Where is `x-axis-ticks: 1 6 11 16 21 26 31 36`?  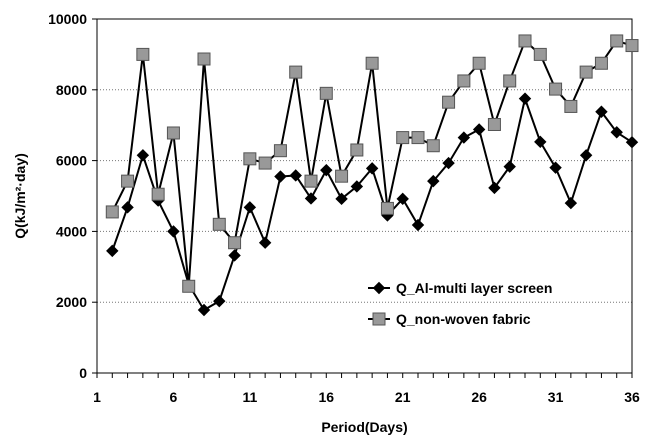 x-axis-ticks: 1 6 11 16 21 26 31 36 is located at coordinates (366, 389).